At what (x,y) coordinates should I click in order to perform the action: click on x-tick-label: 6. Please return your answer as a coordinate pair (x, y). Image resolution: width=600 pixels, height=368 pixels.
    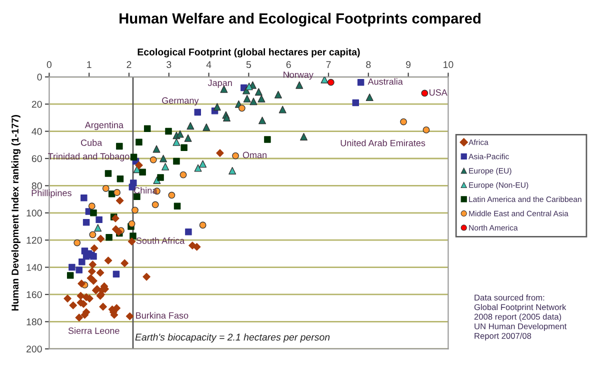
    Looking at the image, I should click on (288, 64).